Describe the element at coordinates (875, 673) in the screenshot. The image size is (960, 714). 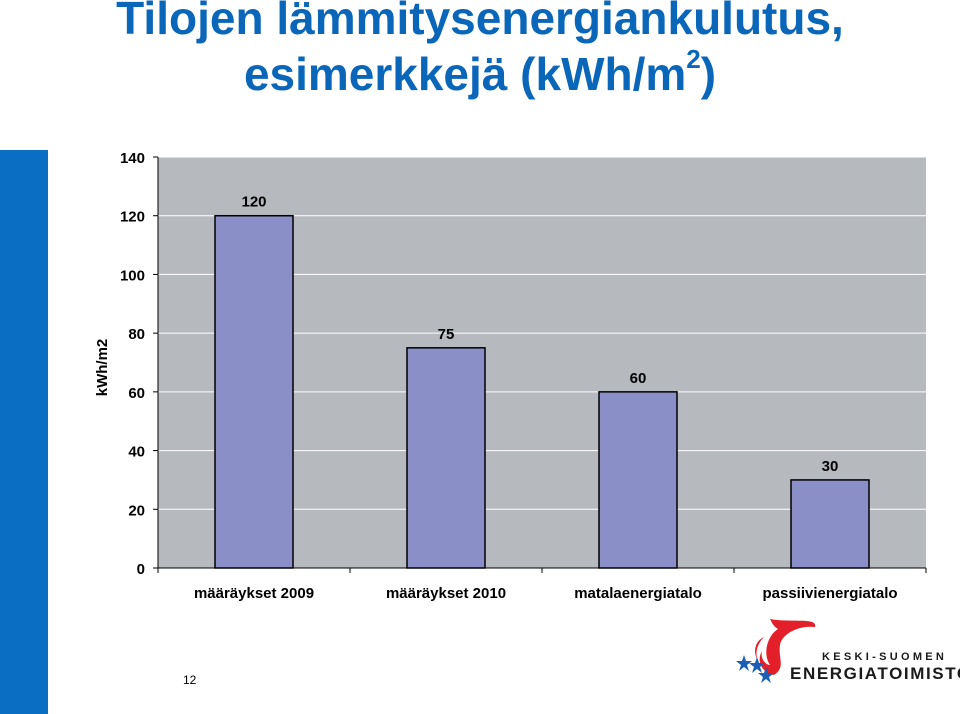
I see `logo-text-bottom: ENERGIATOIMISTO` at that location.